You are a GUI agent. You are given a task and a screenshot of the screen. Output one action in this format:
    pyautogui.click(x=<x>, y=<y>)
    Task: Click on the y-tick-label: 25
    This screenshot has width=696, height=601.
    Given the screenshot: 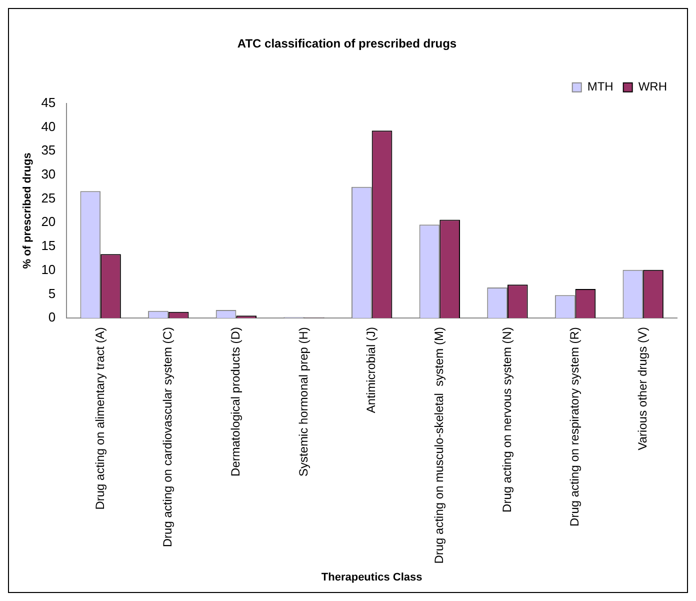 What is the action you would take?
    pyautogui.click(x=48, y=198)
    